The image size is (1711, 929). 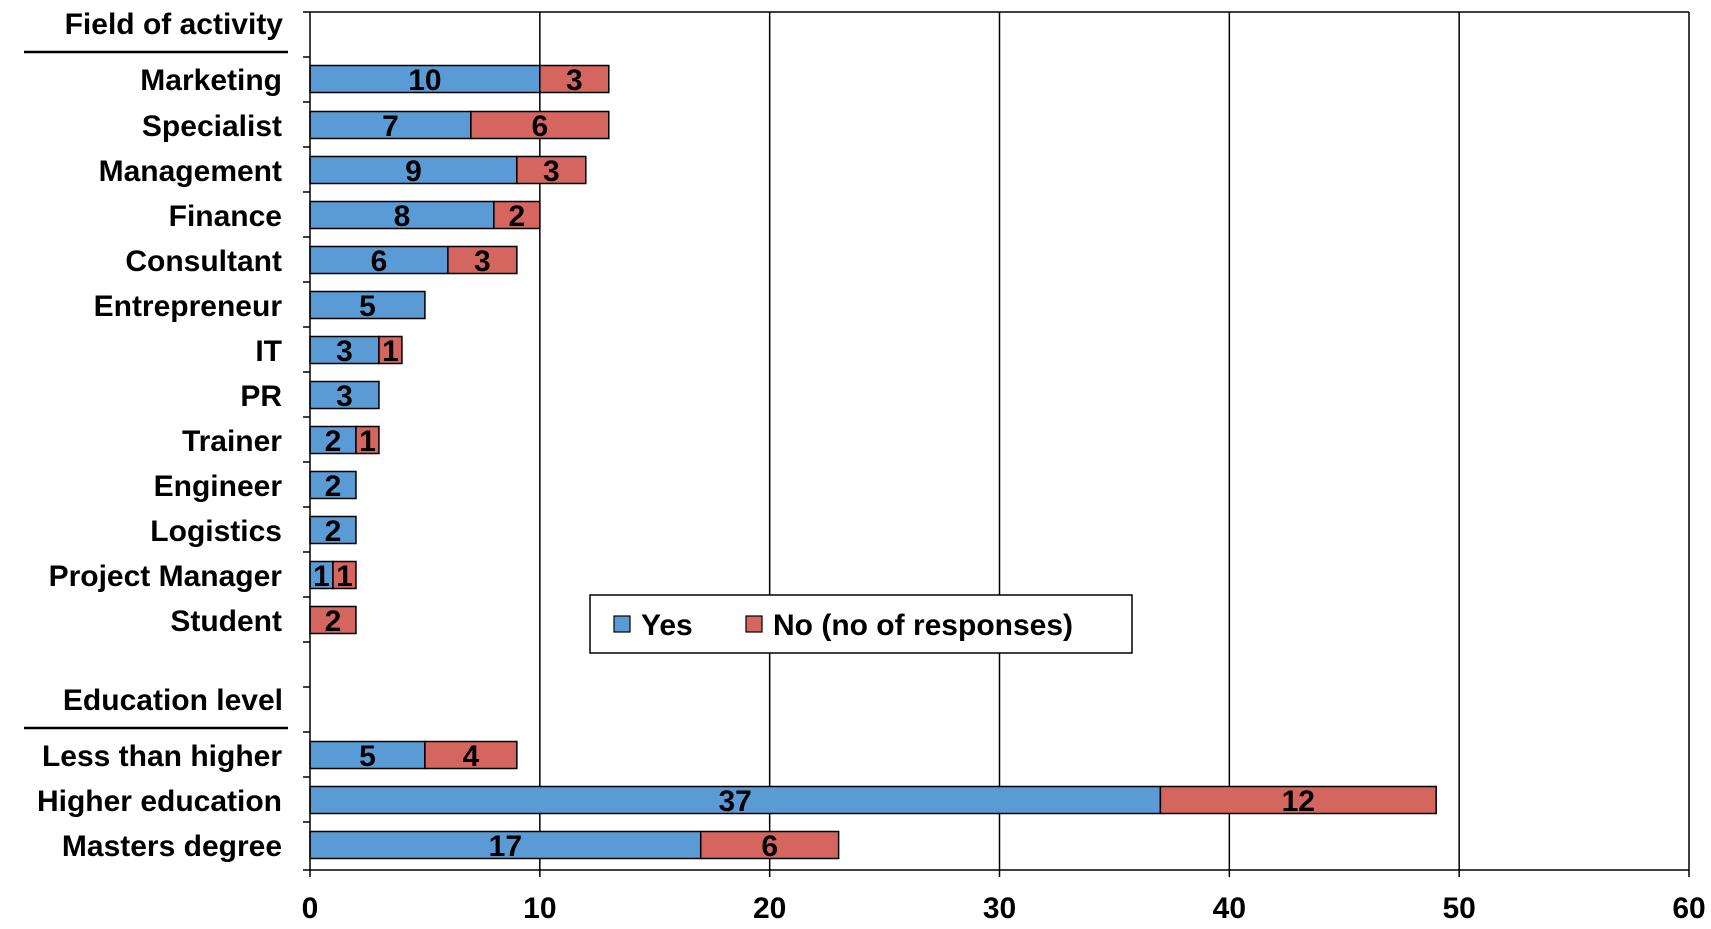 What do you see at coordinates (218, 486) in the screenshot?
I see `category-label: Engineer` at bounding box center [218, 486].